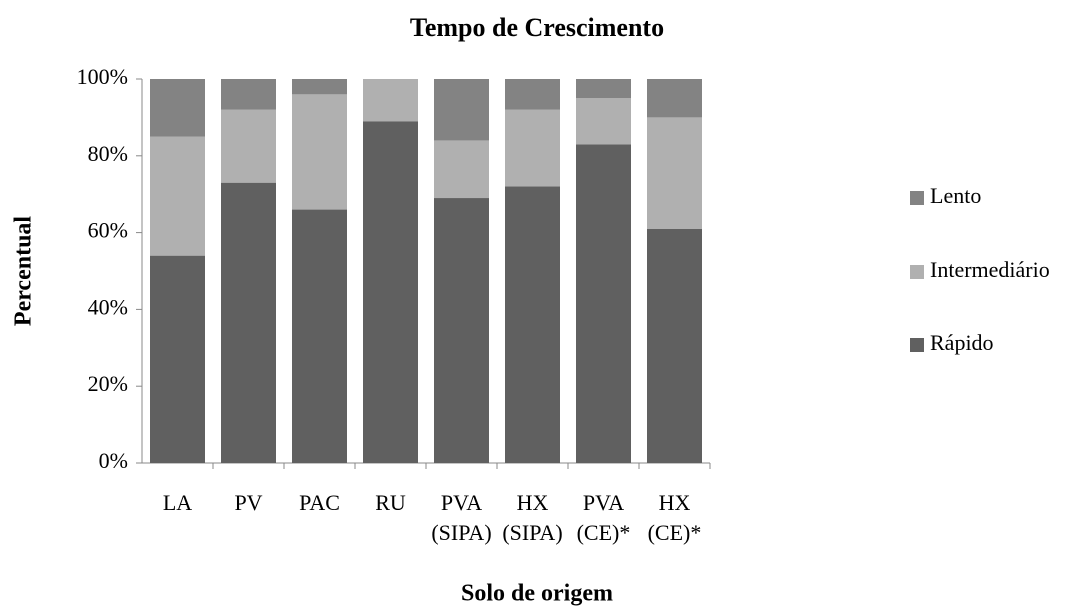 Image resolution: width=1090 pixels, height=609 pixels. What do you see at coordinates (962, 342) in the screenshot?
I see `legend-label: Rápido` at bounding box center [962, 342].